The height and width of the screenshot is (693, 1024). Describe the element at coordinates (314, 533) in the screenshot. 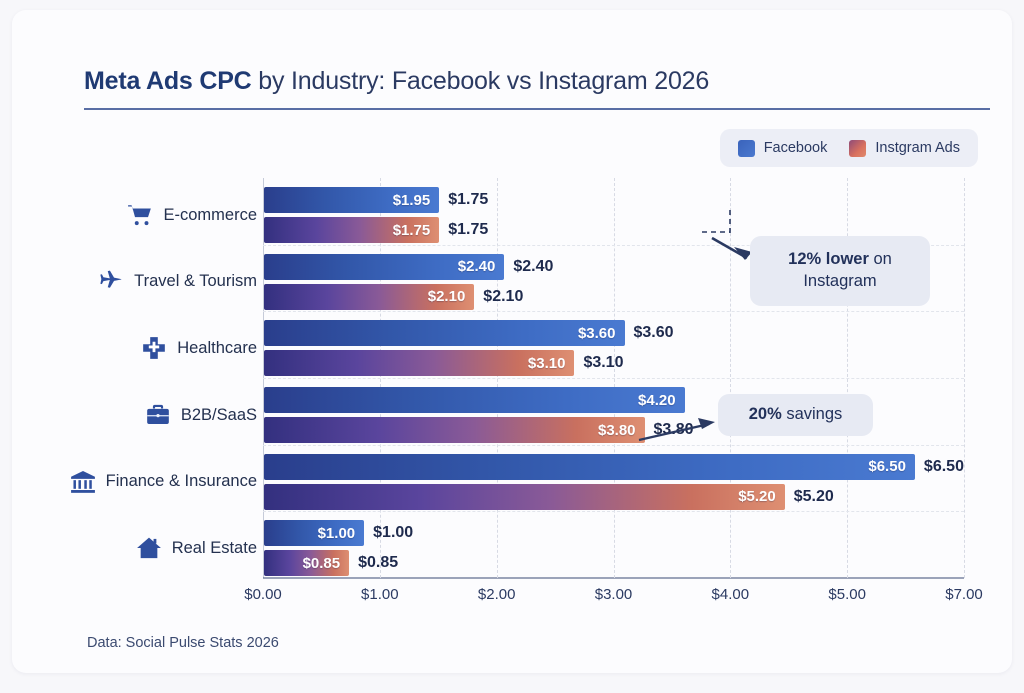

I see `bar-facebook: $1.00` at that location.